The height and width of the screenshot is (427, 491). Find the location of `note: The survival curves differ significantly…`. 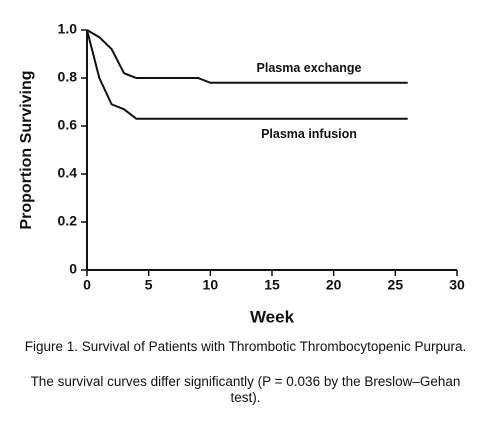

note: The survival curves differ significantly… is located at coordinates (245, 389).